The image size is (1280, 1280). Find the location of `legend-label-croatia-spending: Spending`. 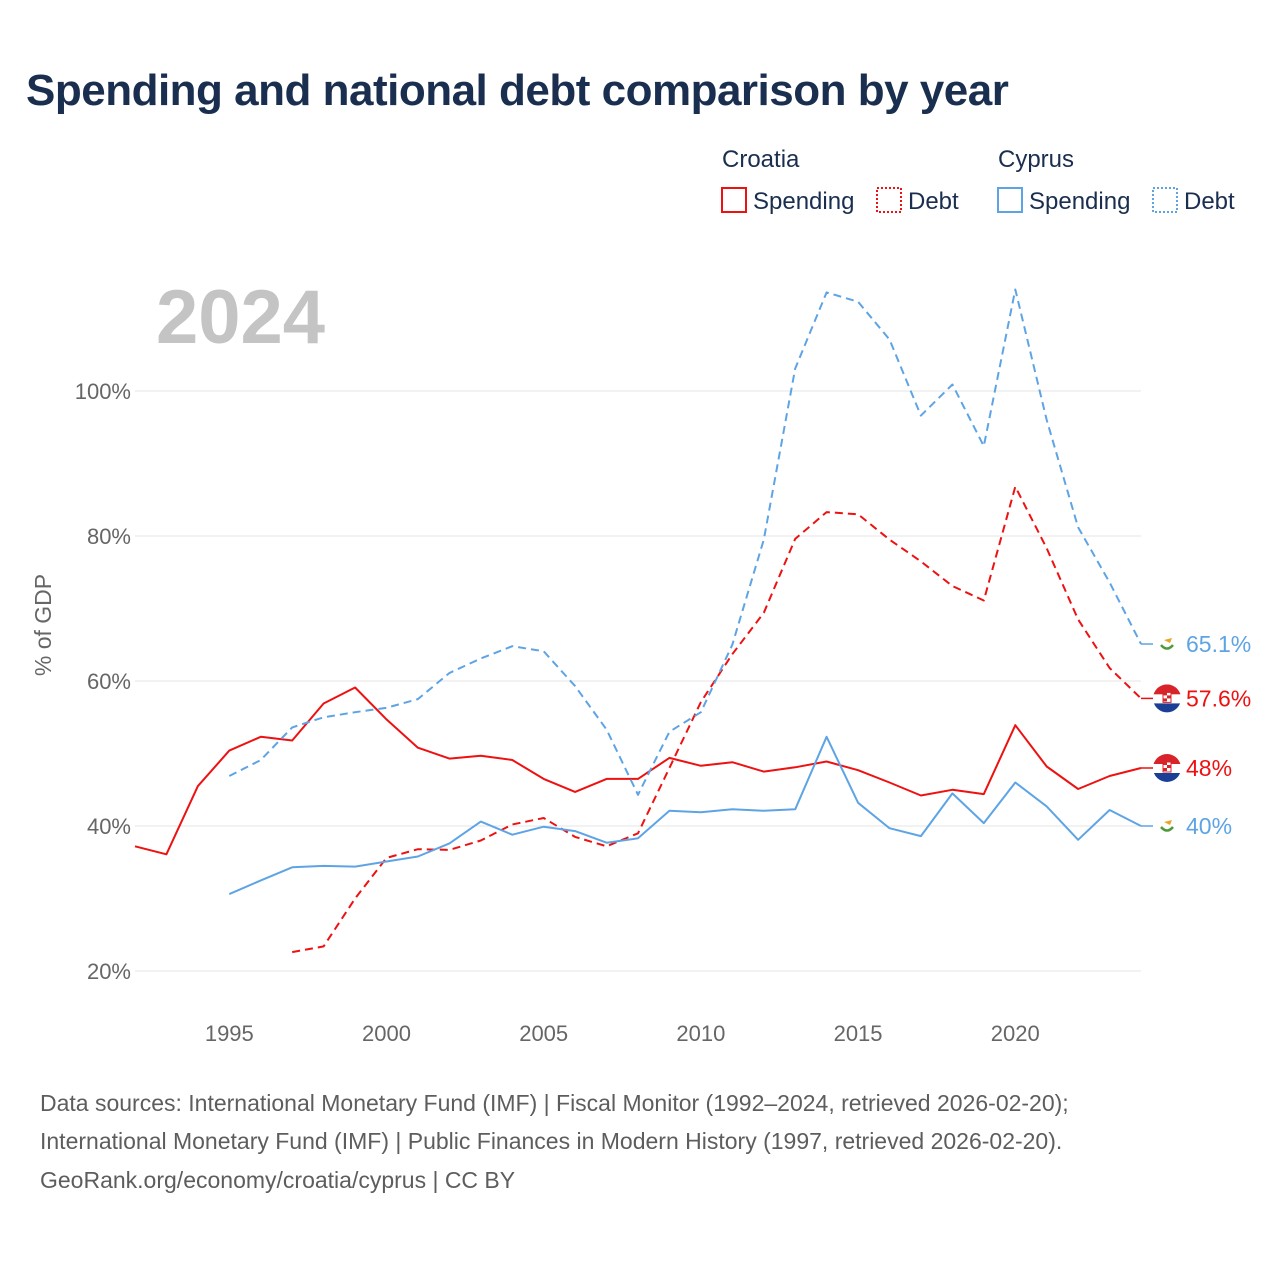

legend-label-croatia-spending: Spending is located at coordinates (803, 201).